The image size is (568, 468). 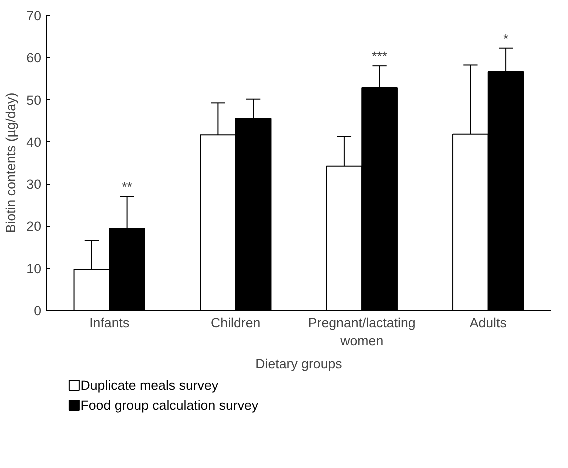 I want to click on y-tick-label: 50, so click(x=34, y=100).